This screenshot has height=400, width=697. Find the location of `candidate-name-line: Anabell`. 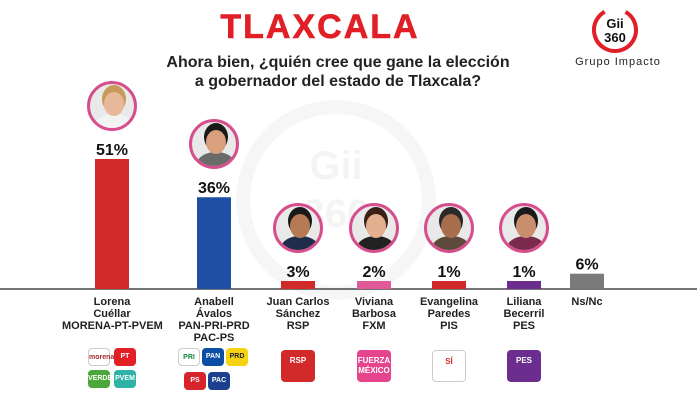

candidate-name-line: Anabell is located at coordinates (214, 302).